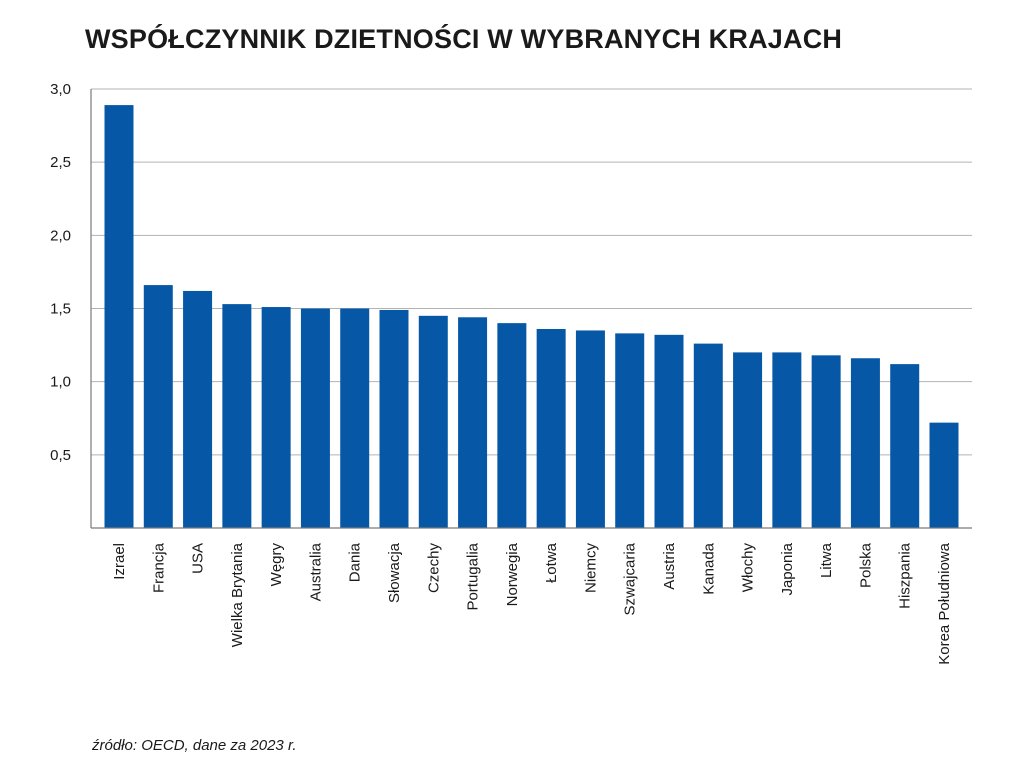 This screenshot has height=781, width=1024. What do you see at coordinates (630, 578) in the screenshot?
I see `x-category-label: Szwajcaria` at bounding box center [630, 578].